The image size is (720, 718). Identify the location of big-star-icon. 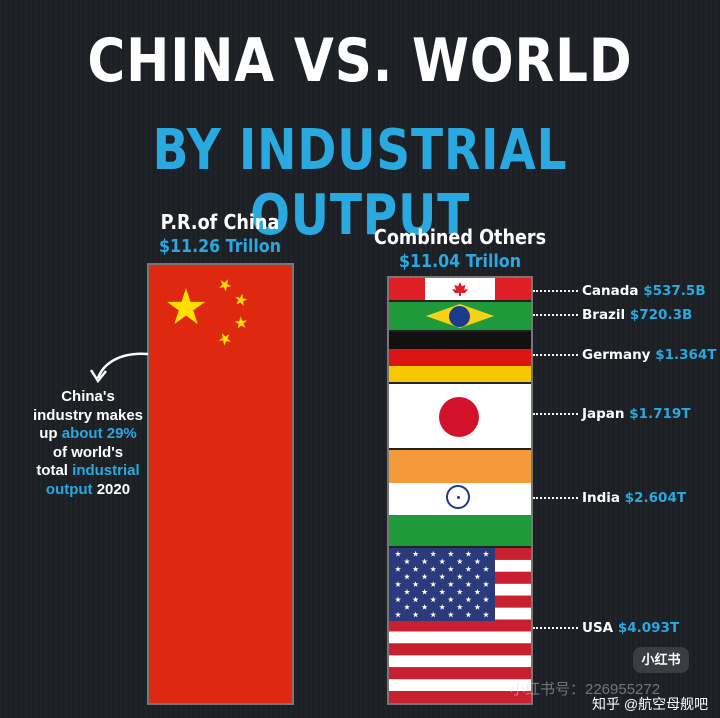
(186, 306).